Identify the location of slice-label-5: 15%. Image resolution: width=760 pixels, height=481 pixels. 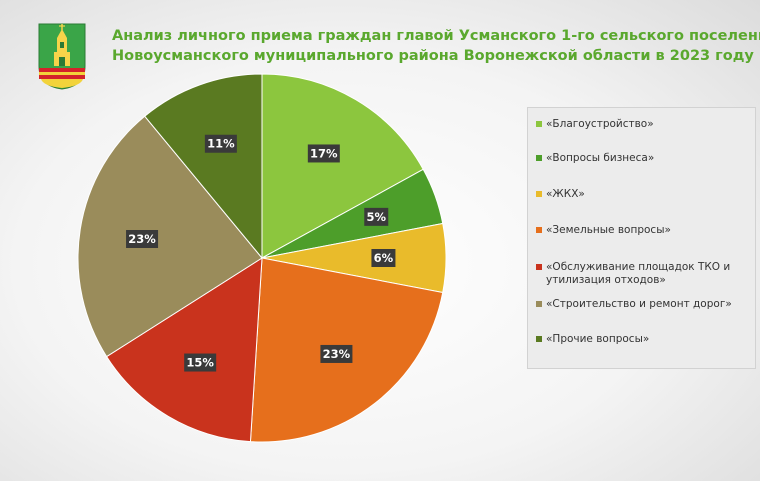
(200, 362).